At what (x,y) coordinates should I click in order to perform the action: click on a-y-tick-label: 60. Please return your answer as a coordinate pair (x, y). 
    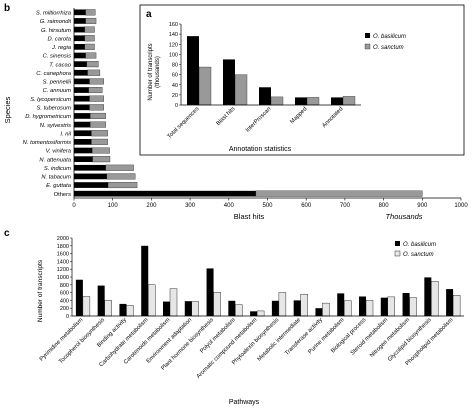
    Looking at the image, I should click on (175, 76).